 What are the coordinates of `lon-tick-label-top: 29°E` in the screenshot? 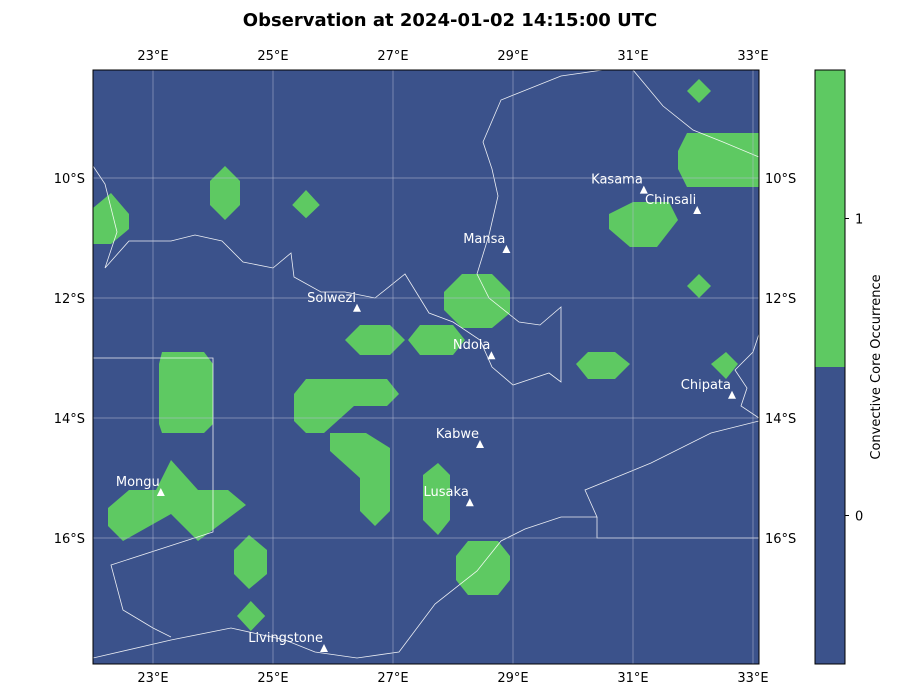 It's located at (512, 56).